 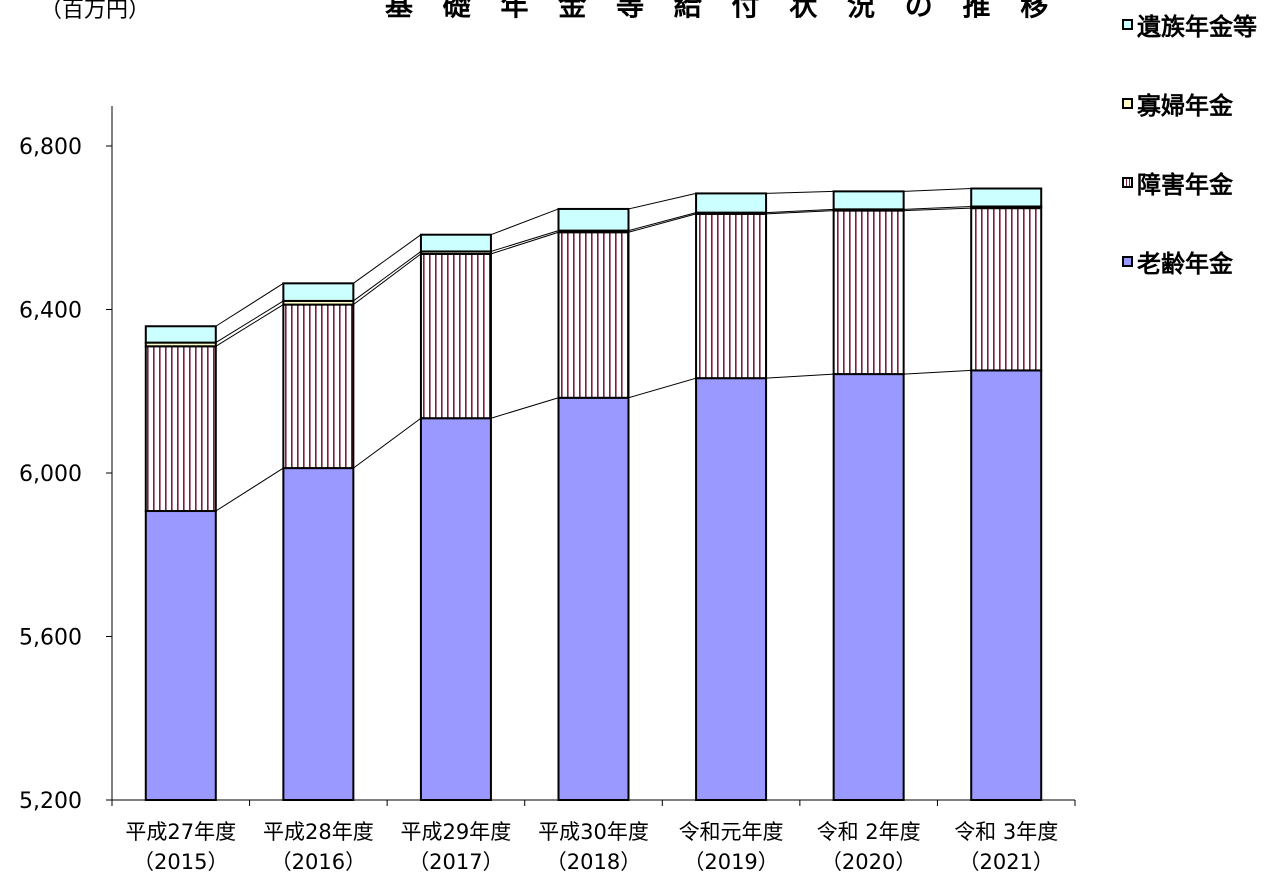 I want to click on x-tick-label: 令和 3年度, so click(x=1006, y=832).